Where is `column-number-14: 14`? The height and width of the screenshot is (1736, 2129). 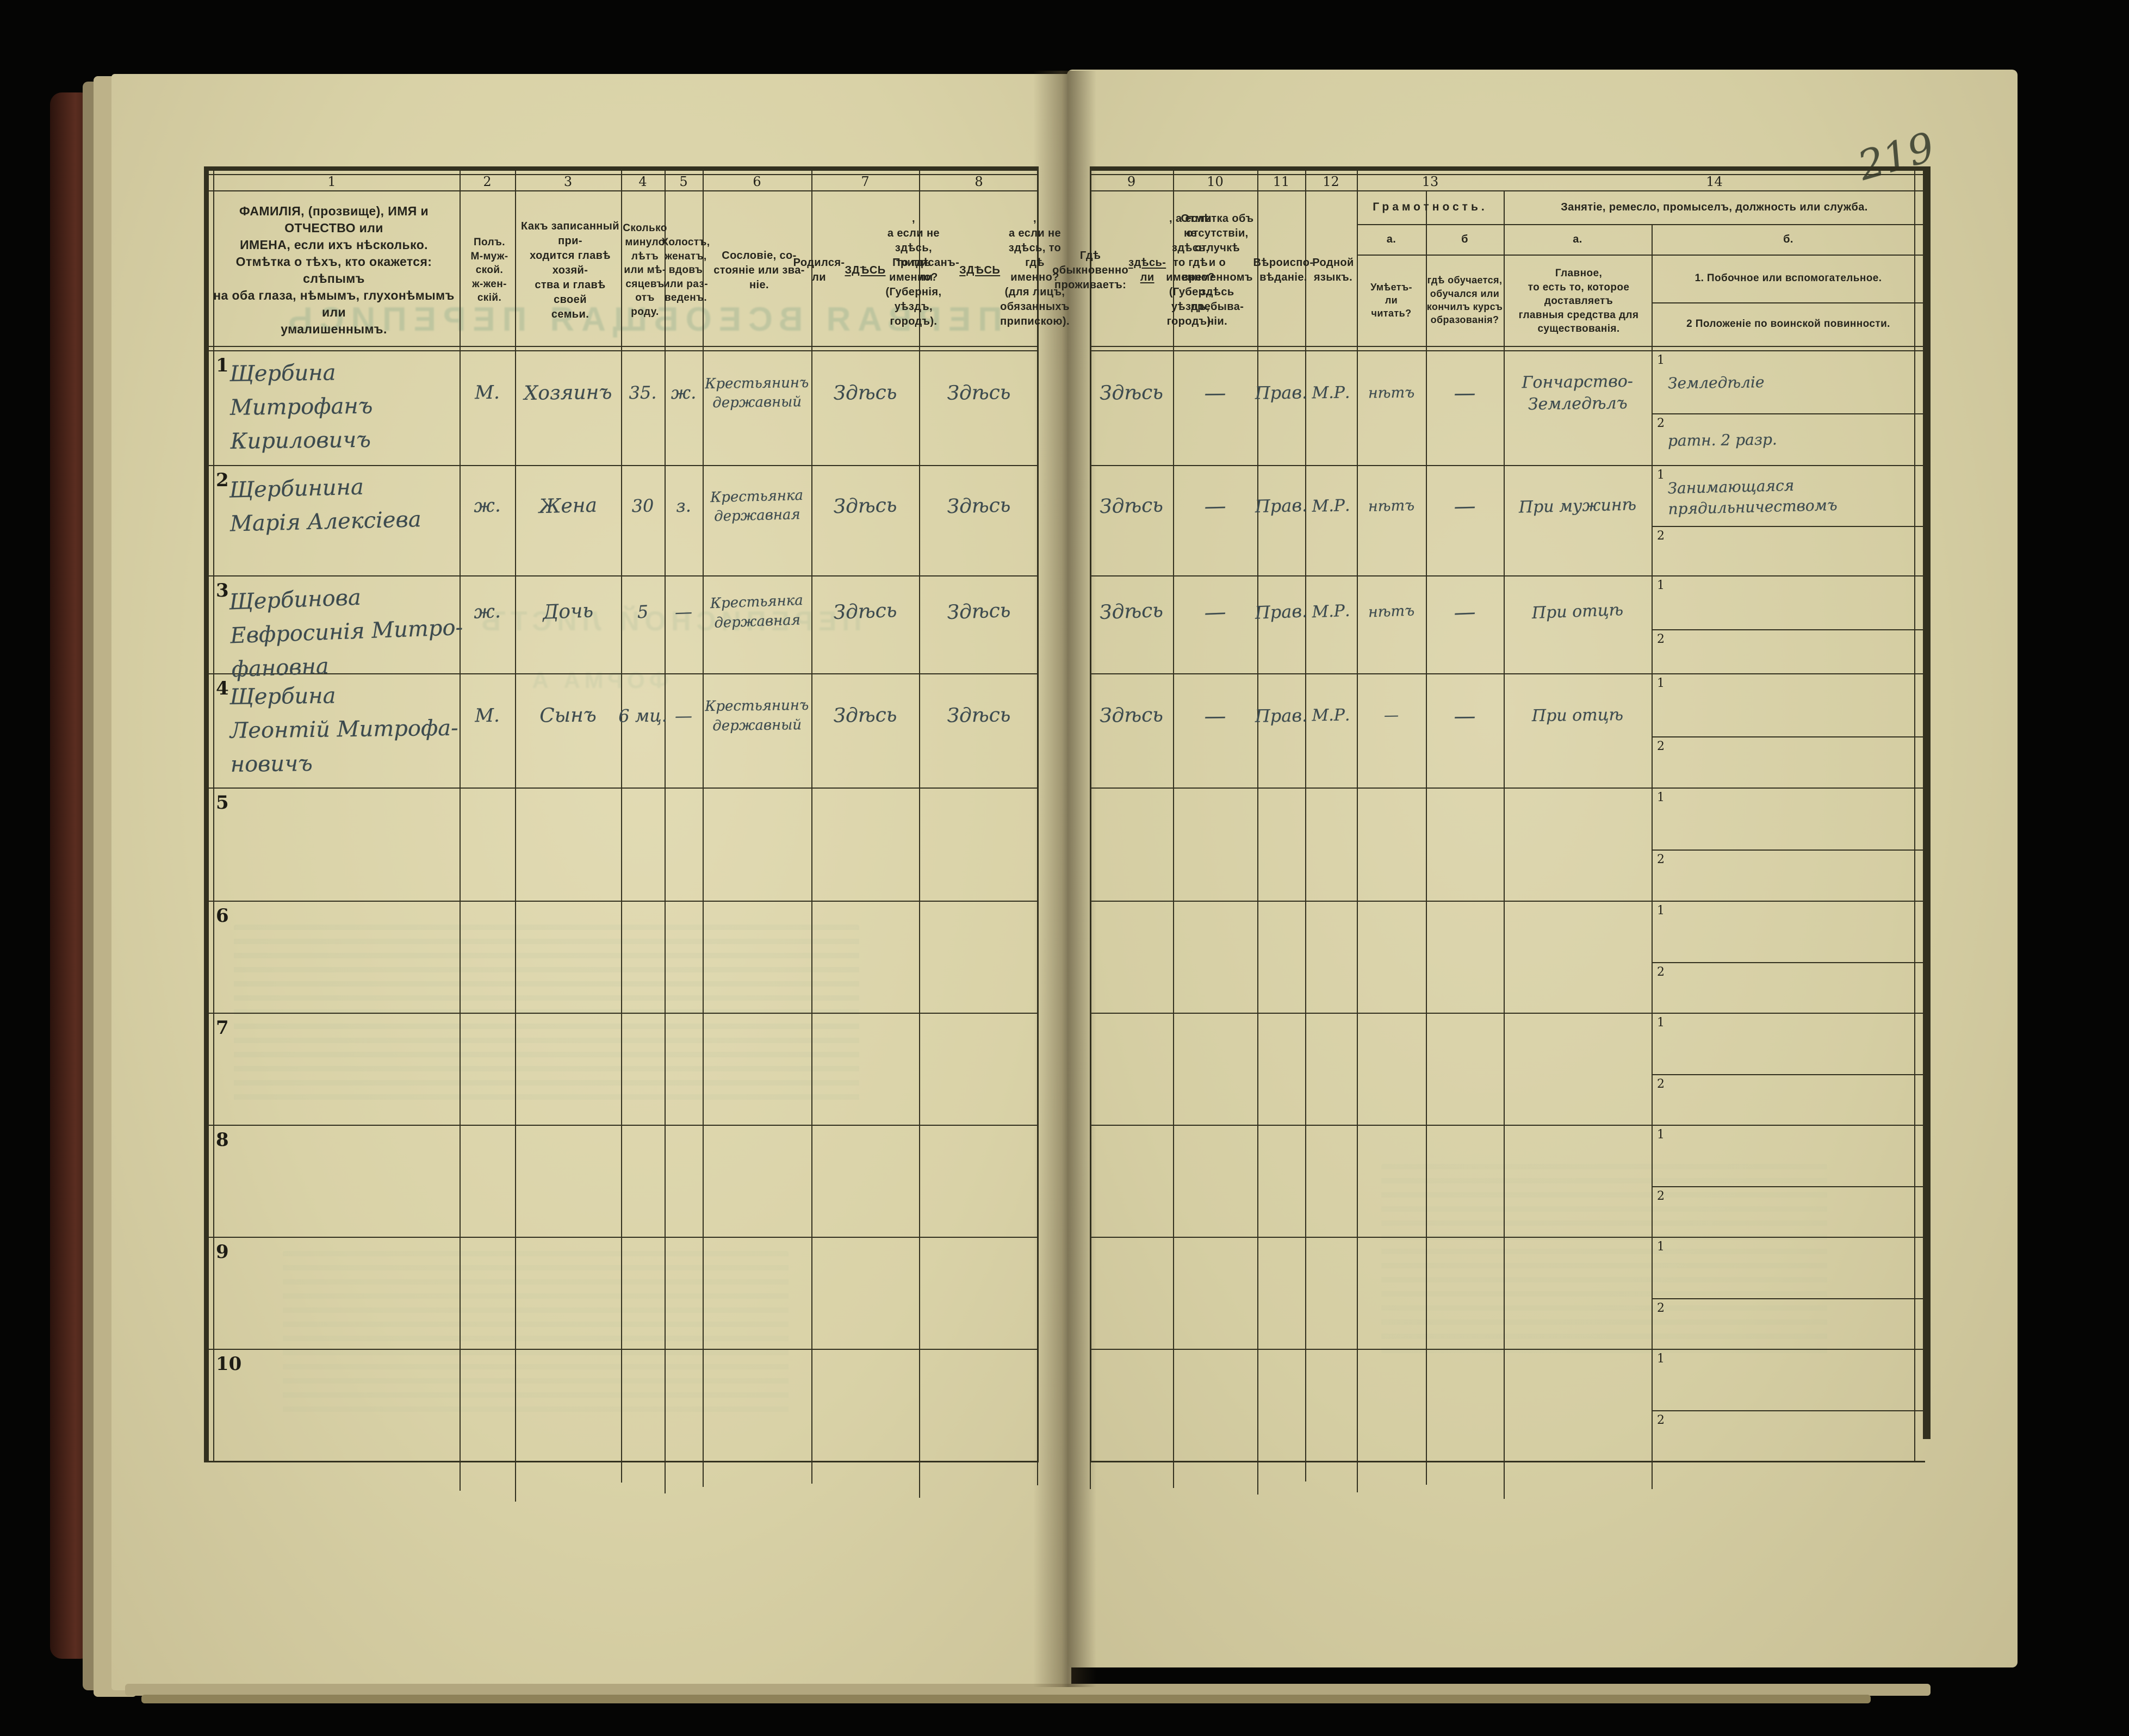 column-number-14: 14 is located at coordinates (1714, 181).